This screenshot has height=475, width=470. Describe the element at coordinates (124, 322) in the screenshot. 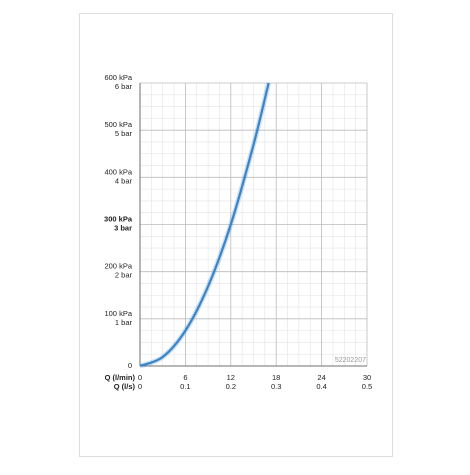

I see `y-tick-bar-label: 1 bar` at that location.